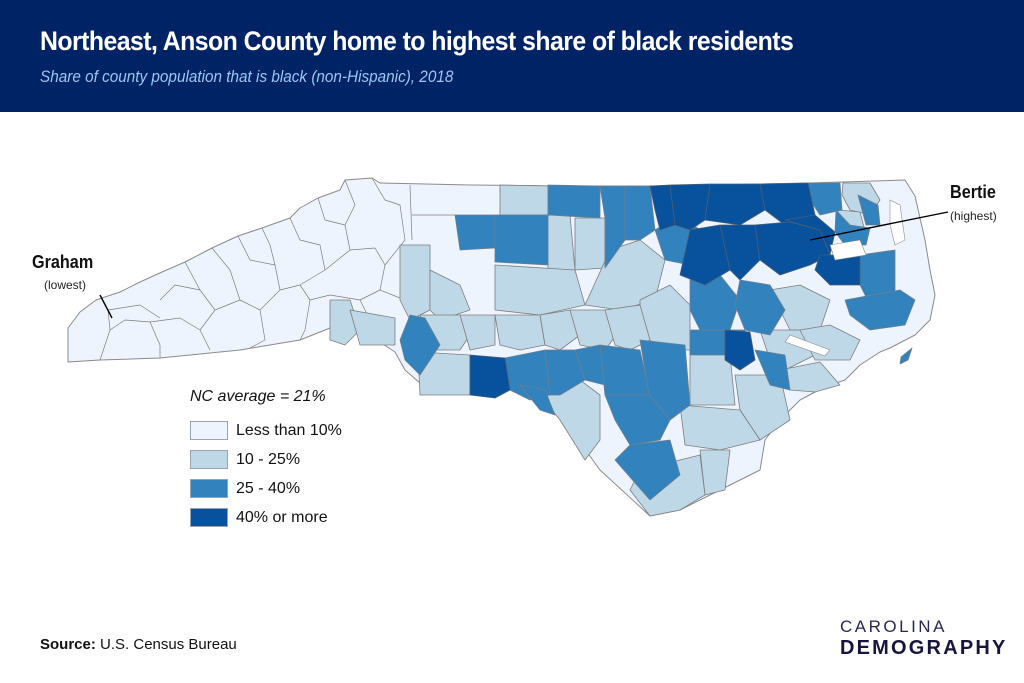 This screenshot has height=683, width=1024. I want to click on legend-label: Less than 10%, so click(289, 430).